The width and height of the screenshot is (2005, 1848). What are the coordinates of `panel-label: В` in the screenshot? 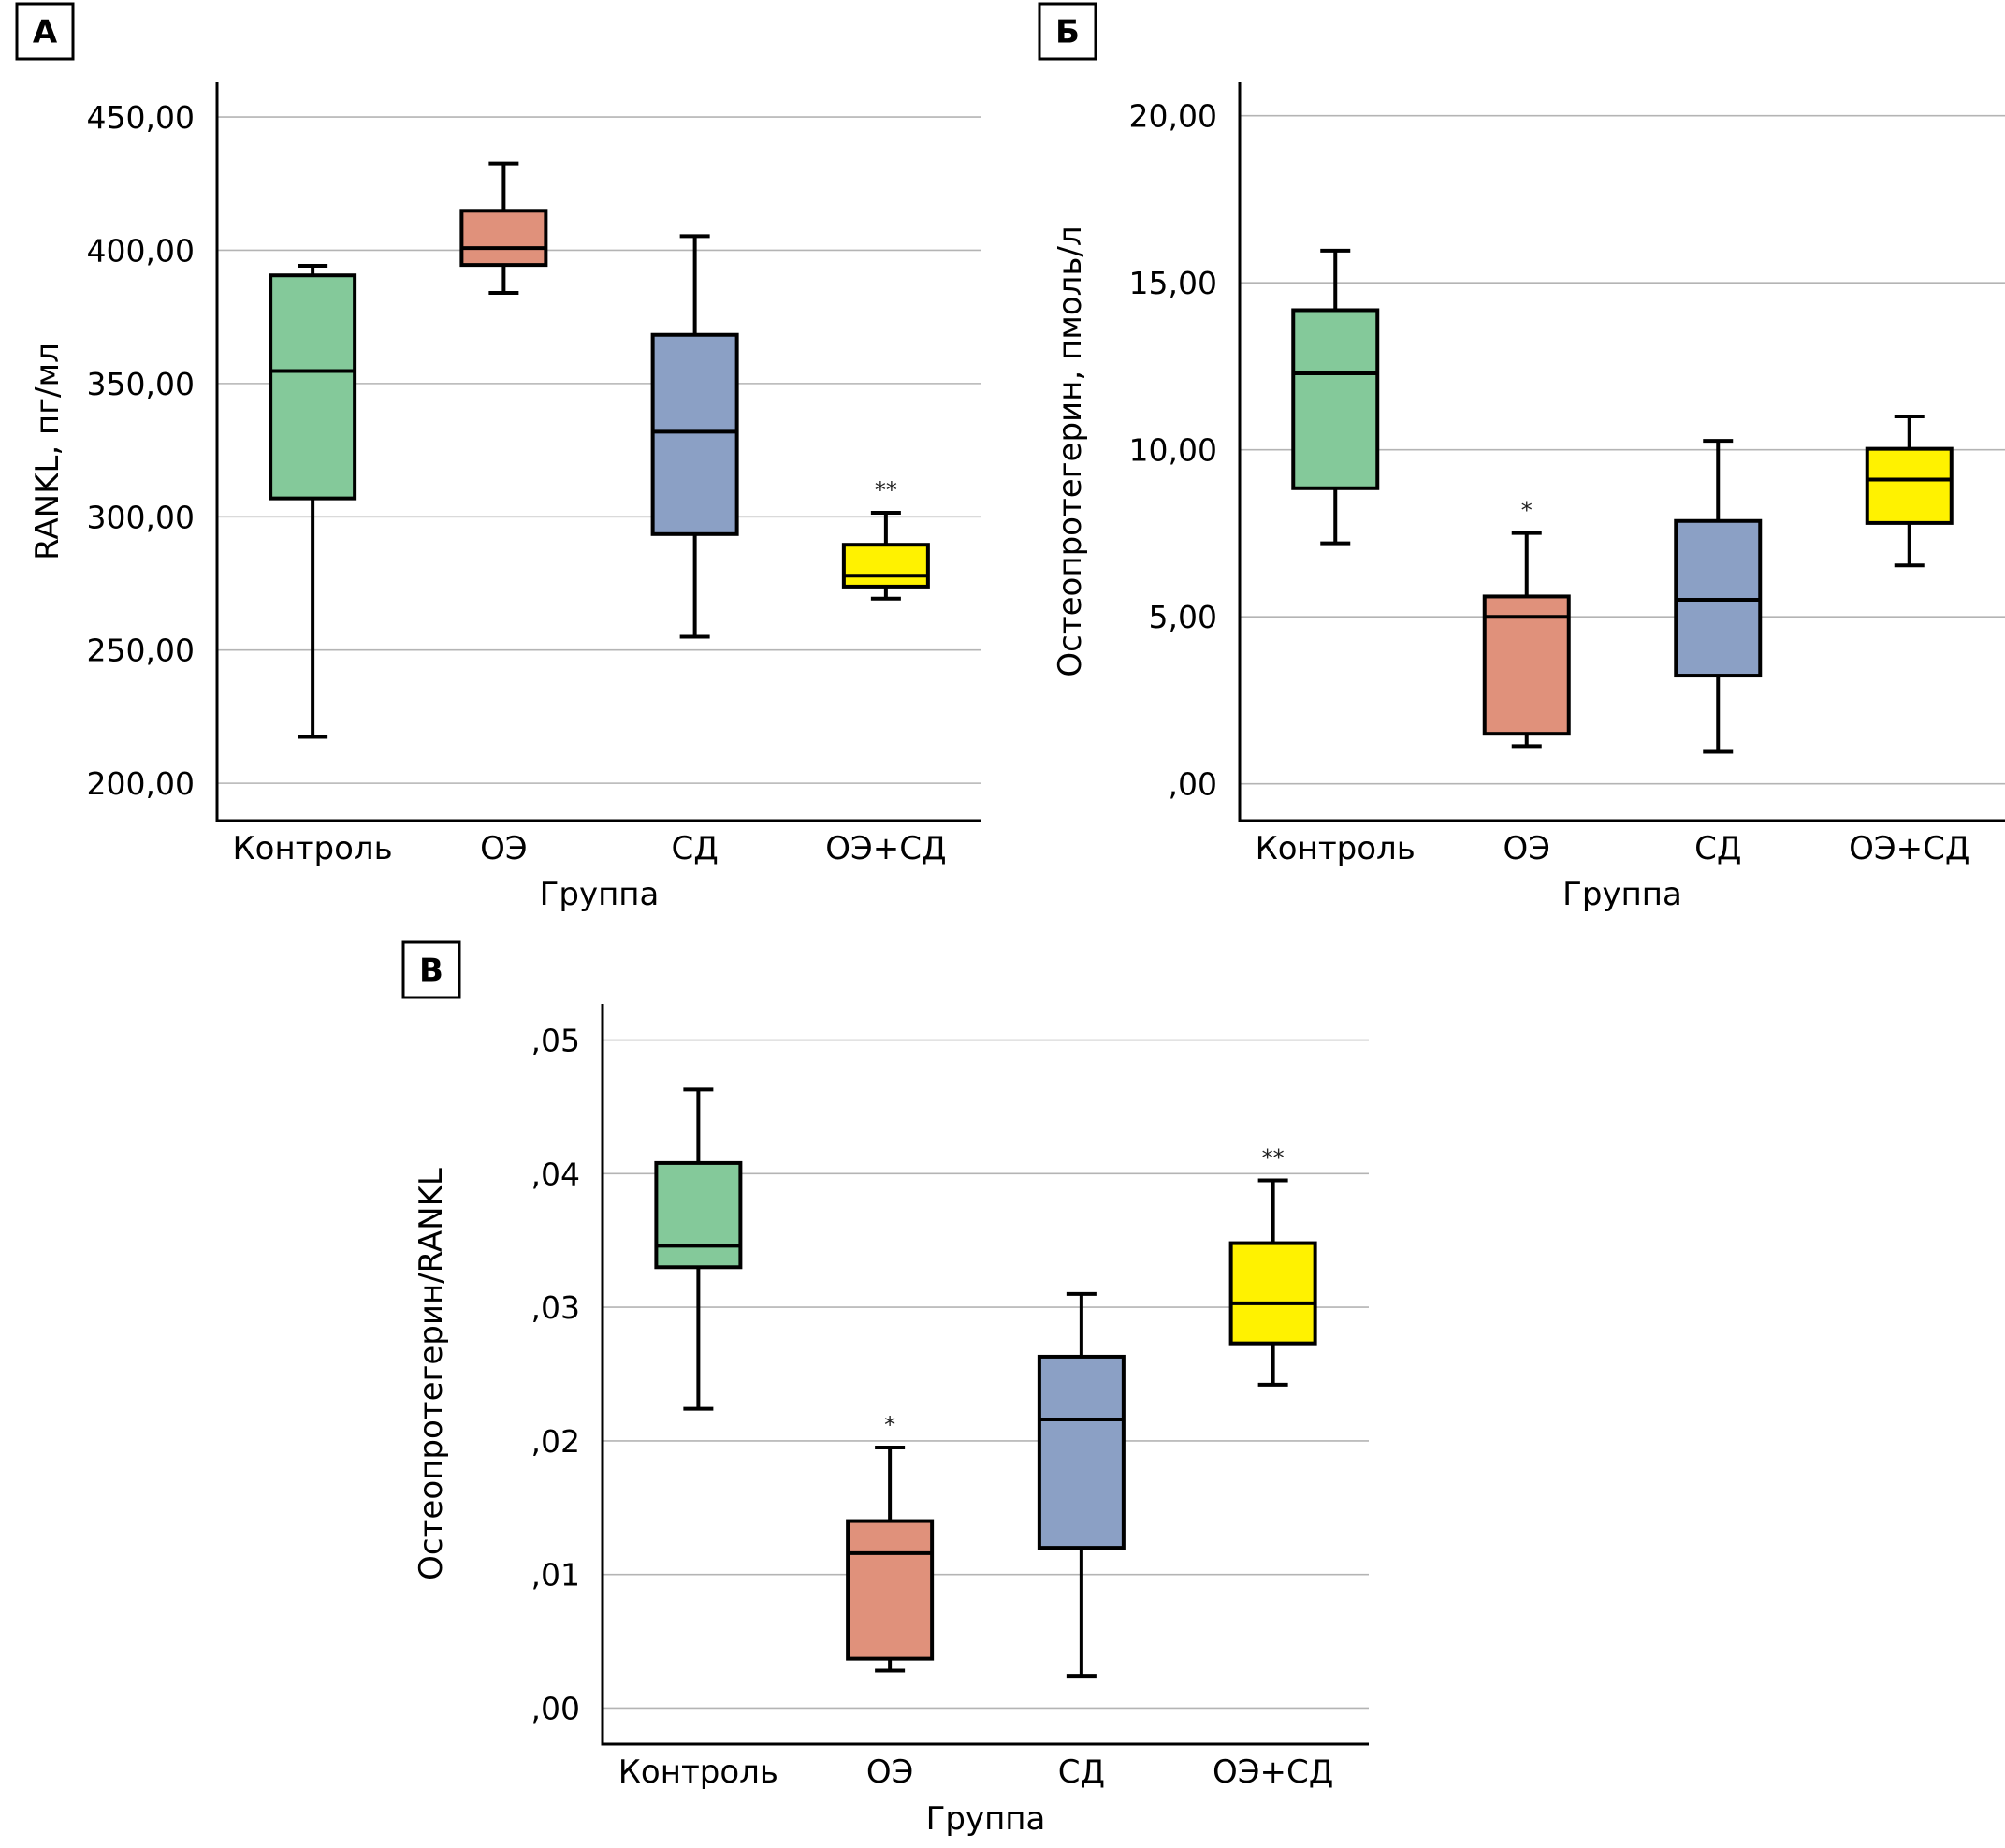 It's located at (431, 971).